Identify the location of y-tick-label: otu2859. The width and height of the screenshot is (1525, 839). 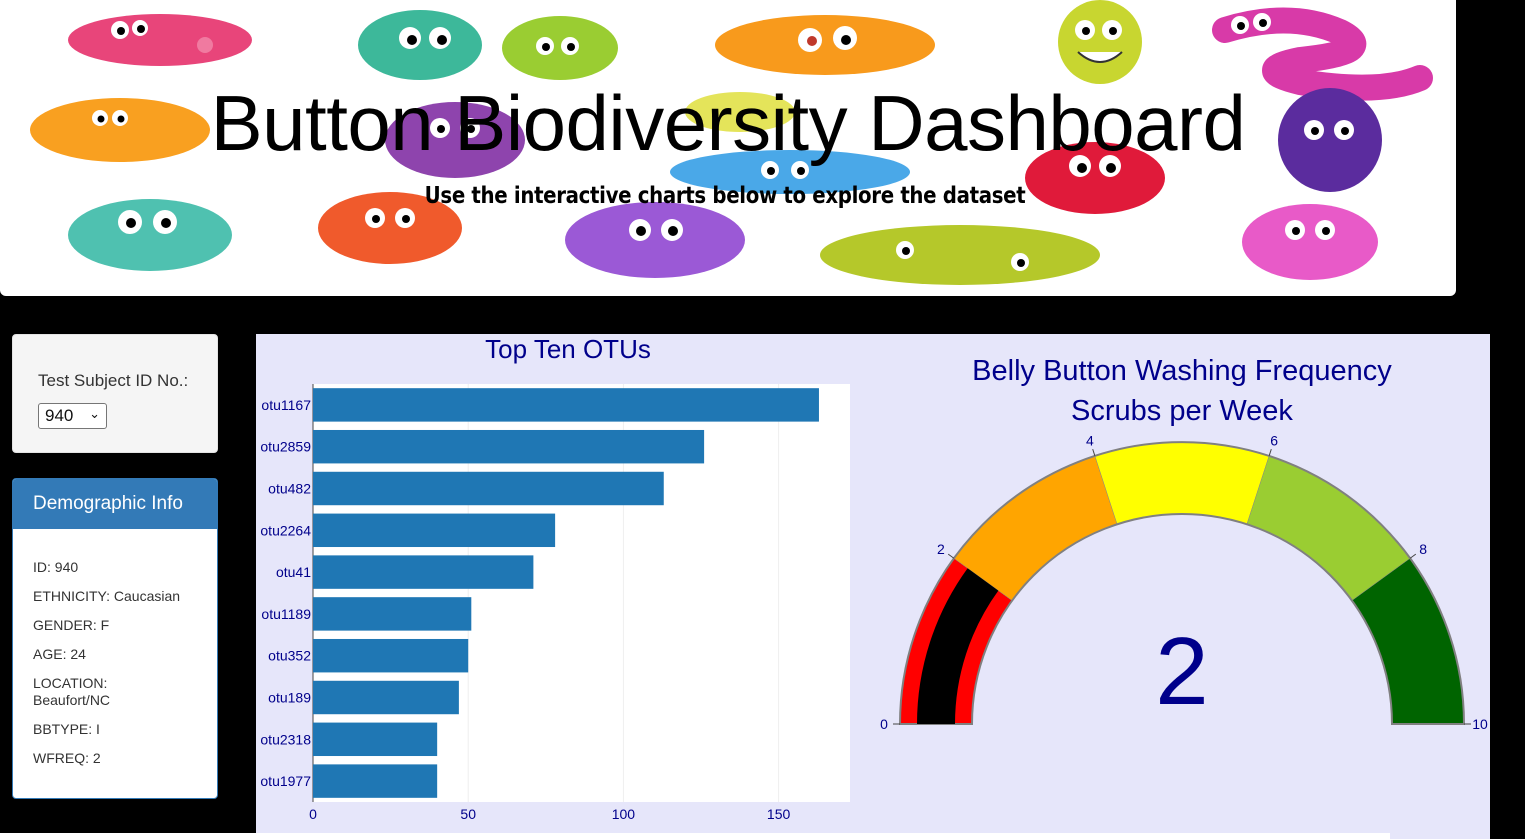
(285, 447).